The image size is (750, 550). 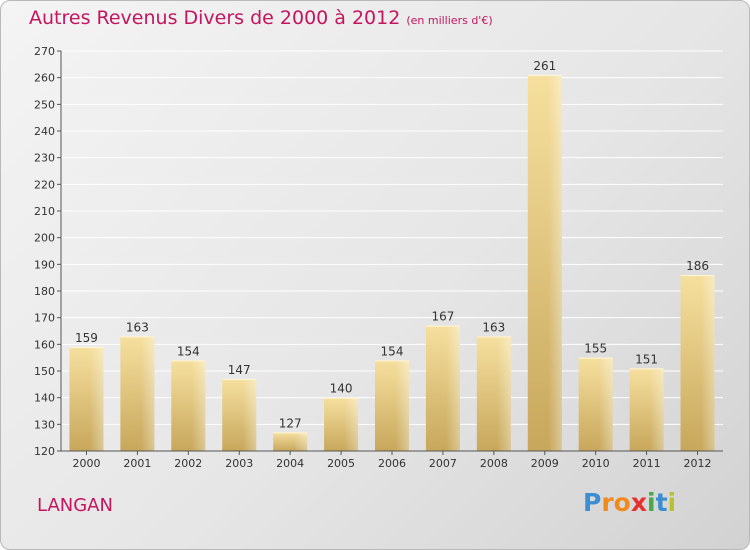 What do you see at coordinates (44, 238) in the screenshot?
I see `y-tick-label: 200` at bounding box center [44, 238].